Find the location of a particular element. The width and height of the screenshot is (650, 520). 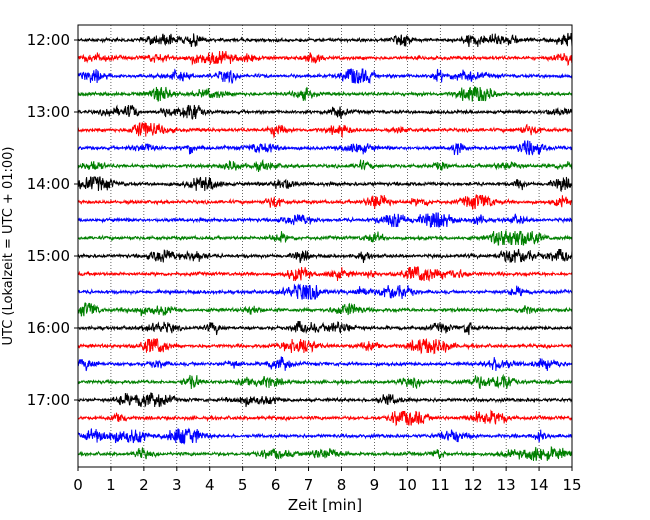

y-tick-label-5: 17:00 is located at coordinates (48, 400).